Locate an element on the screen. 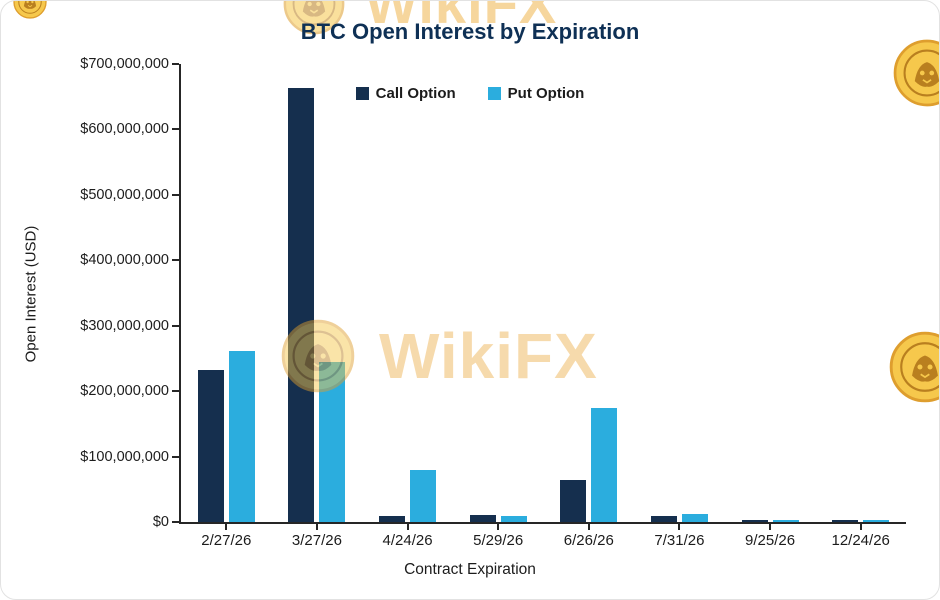 The image size is (940, 600). x-tick-label: 9/25/26 is located at coordinates (770, 540).